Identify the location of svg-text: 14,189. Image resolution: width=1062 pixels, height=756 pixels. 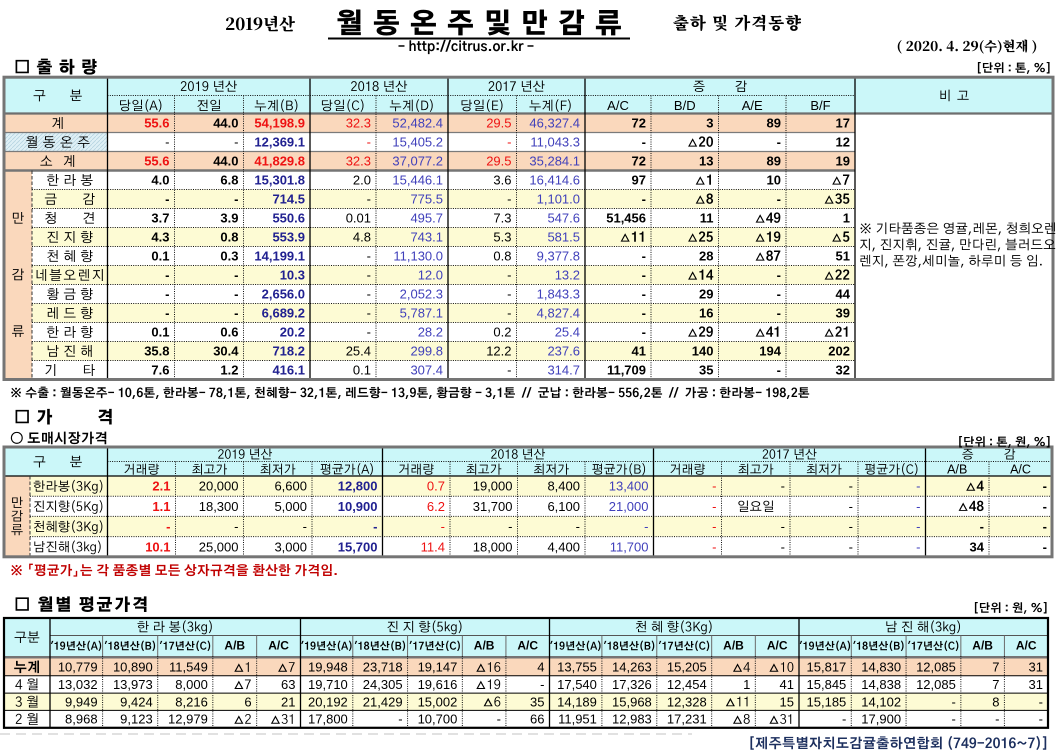
(577, 701).